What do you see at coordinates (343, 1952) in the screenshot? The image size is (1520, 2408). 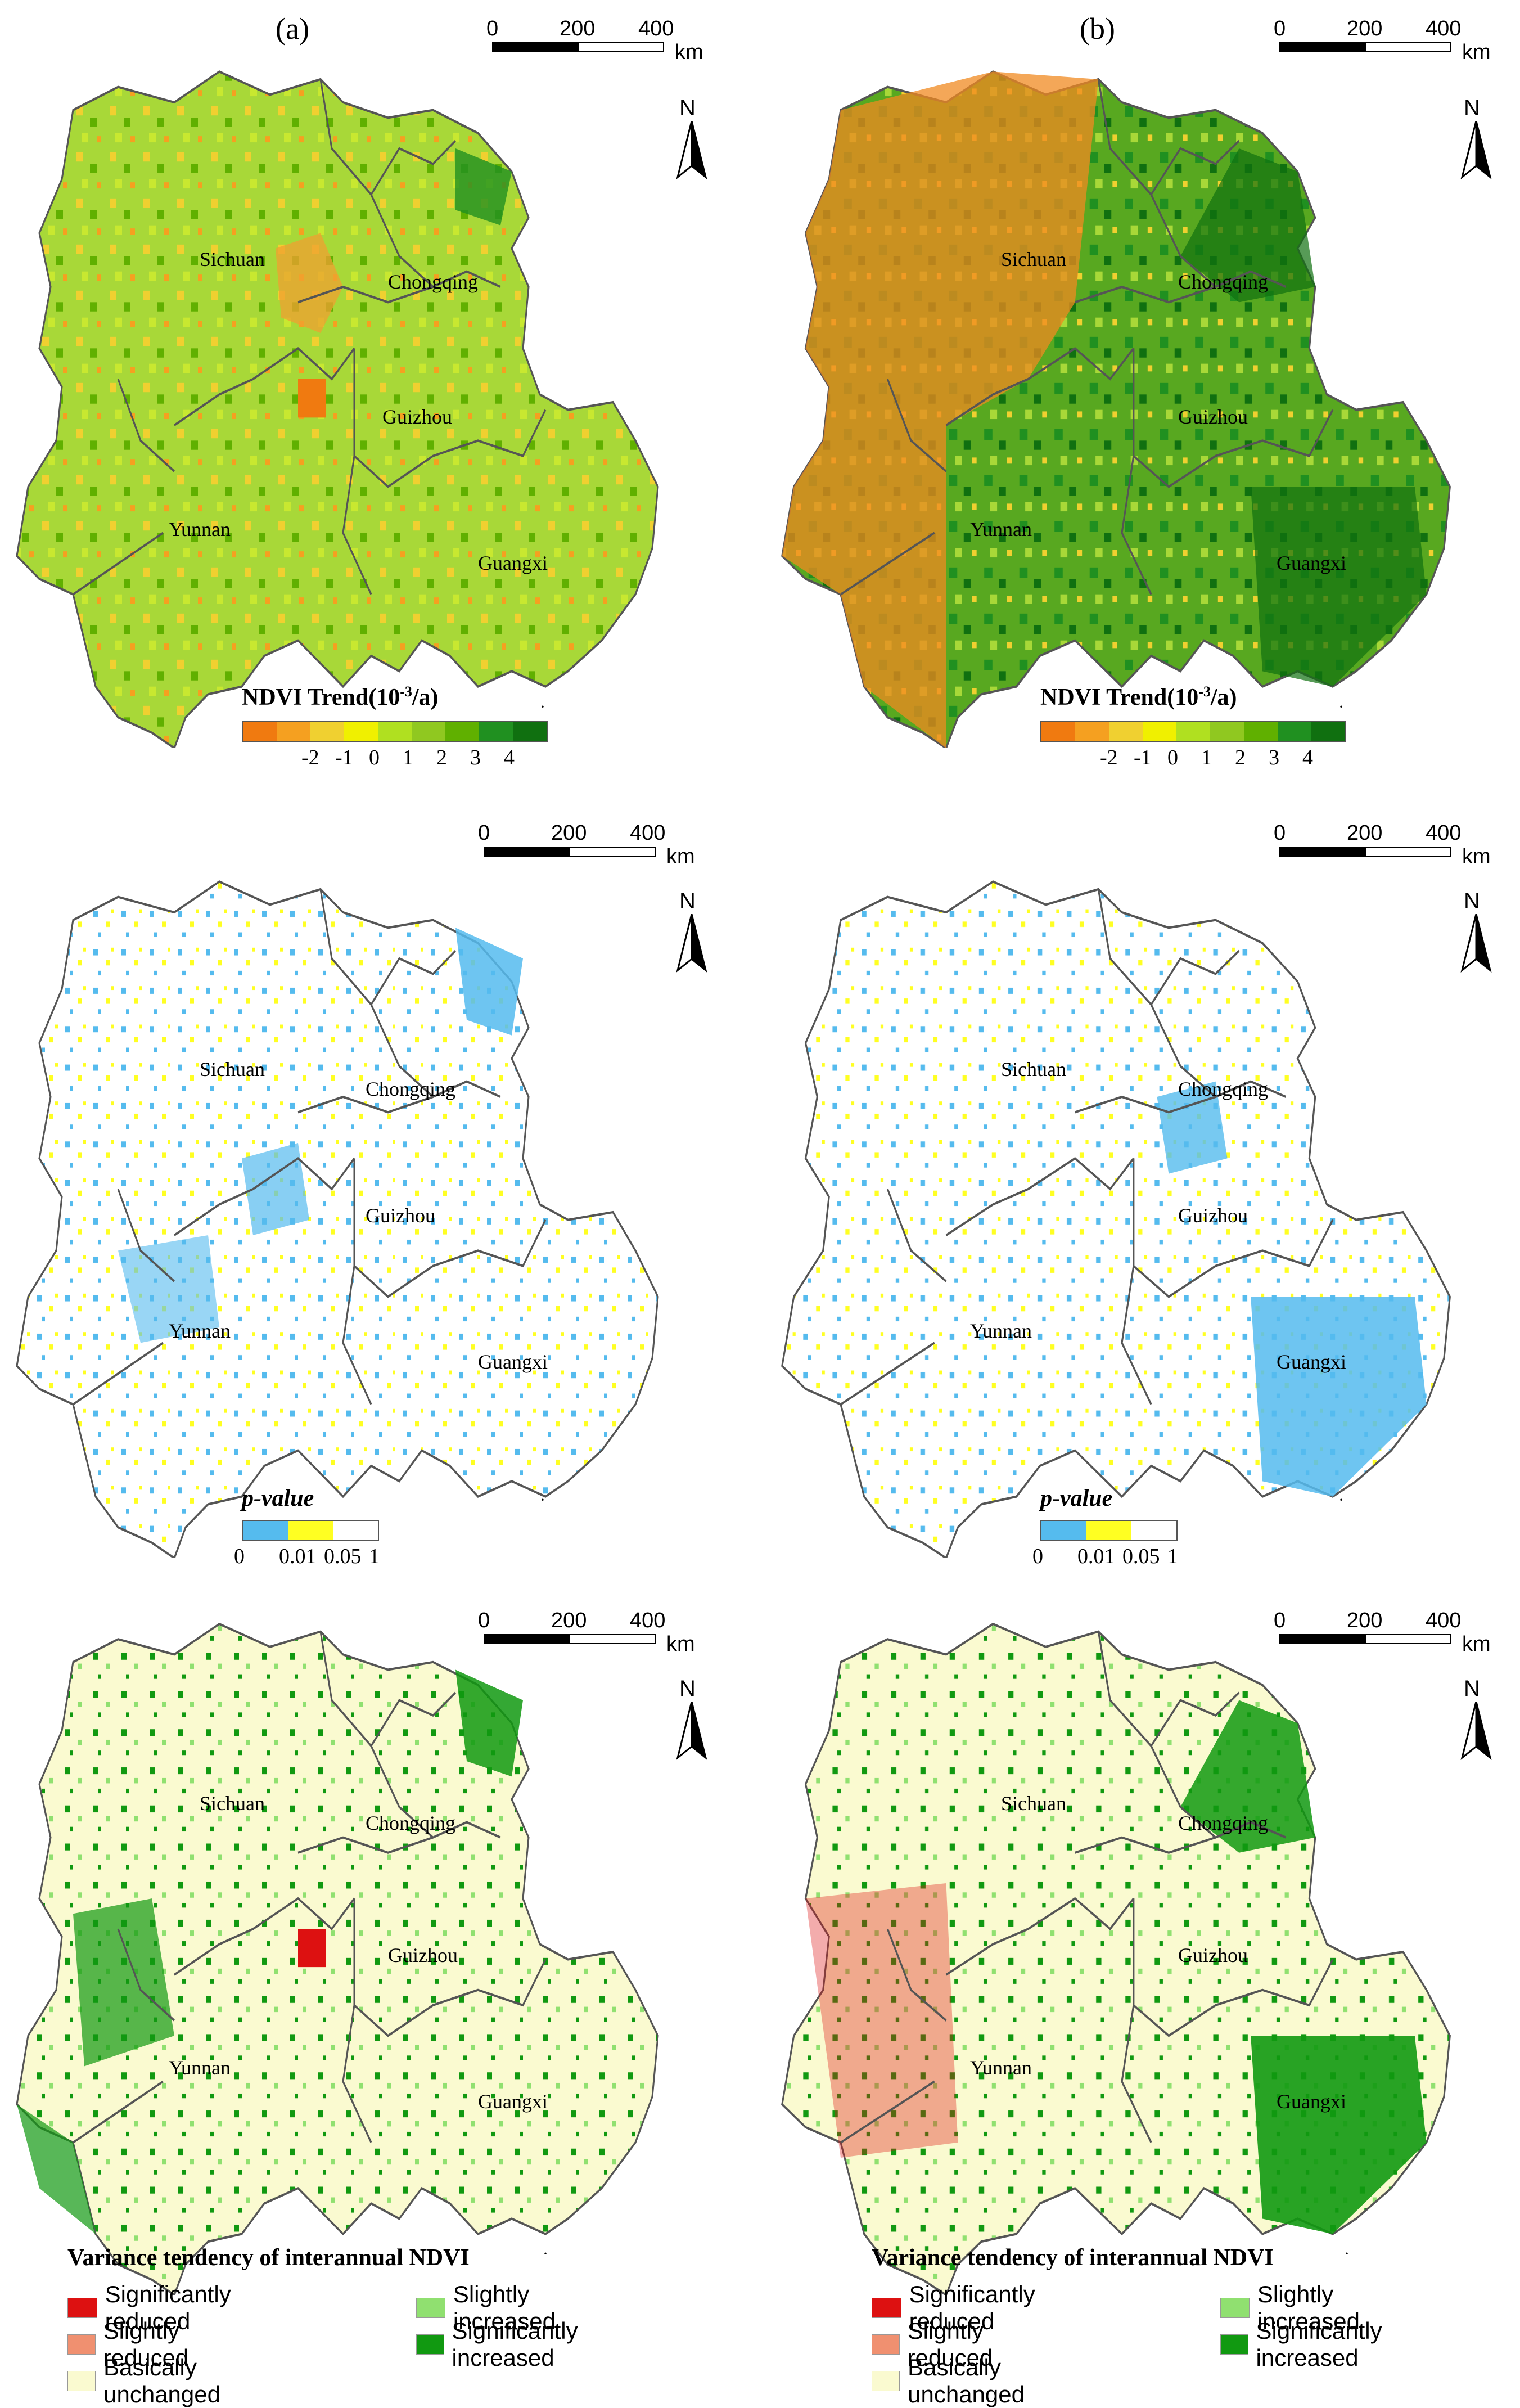 I see `tendency-map-a` at bounding box center [343, 1952].